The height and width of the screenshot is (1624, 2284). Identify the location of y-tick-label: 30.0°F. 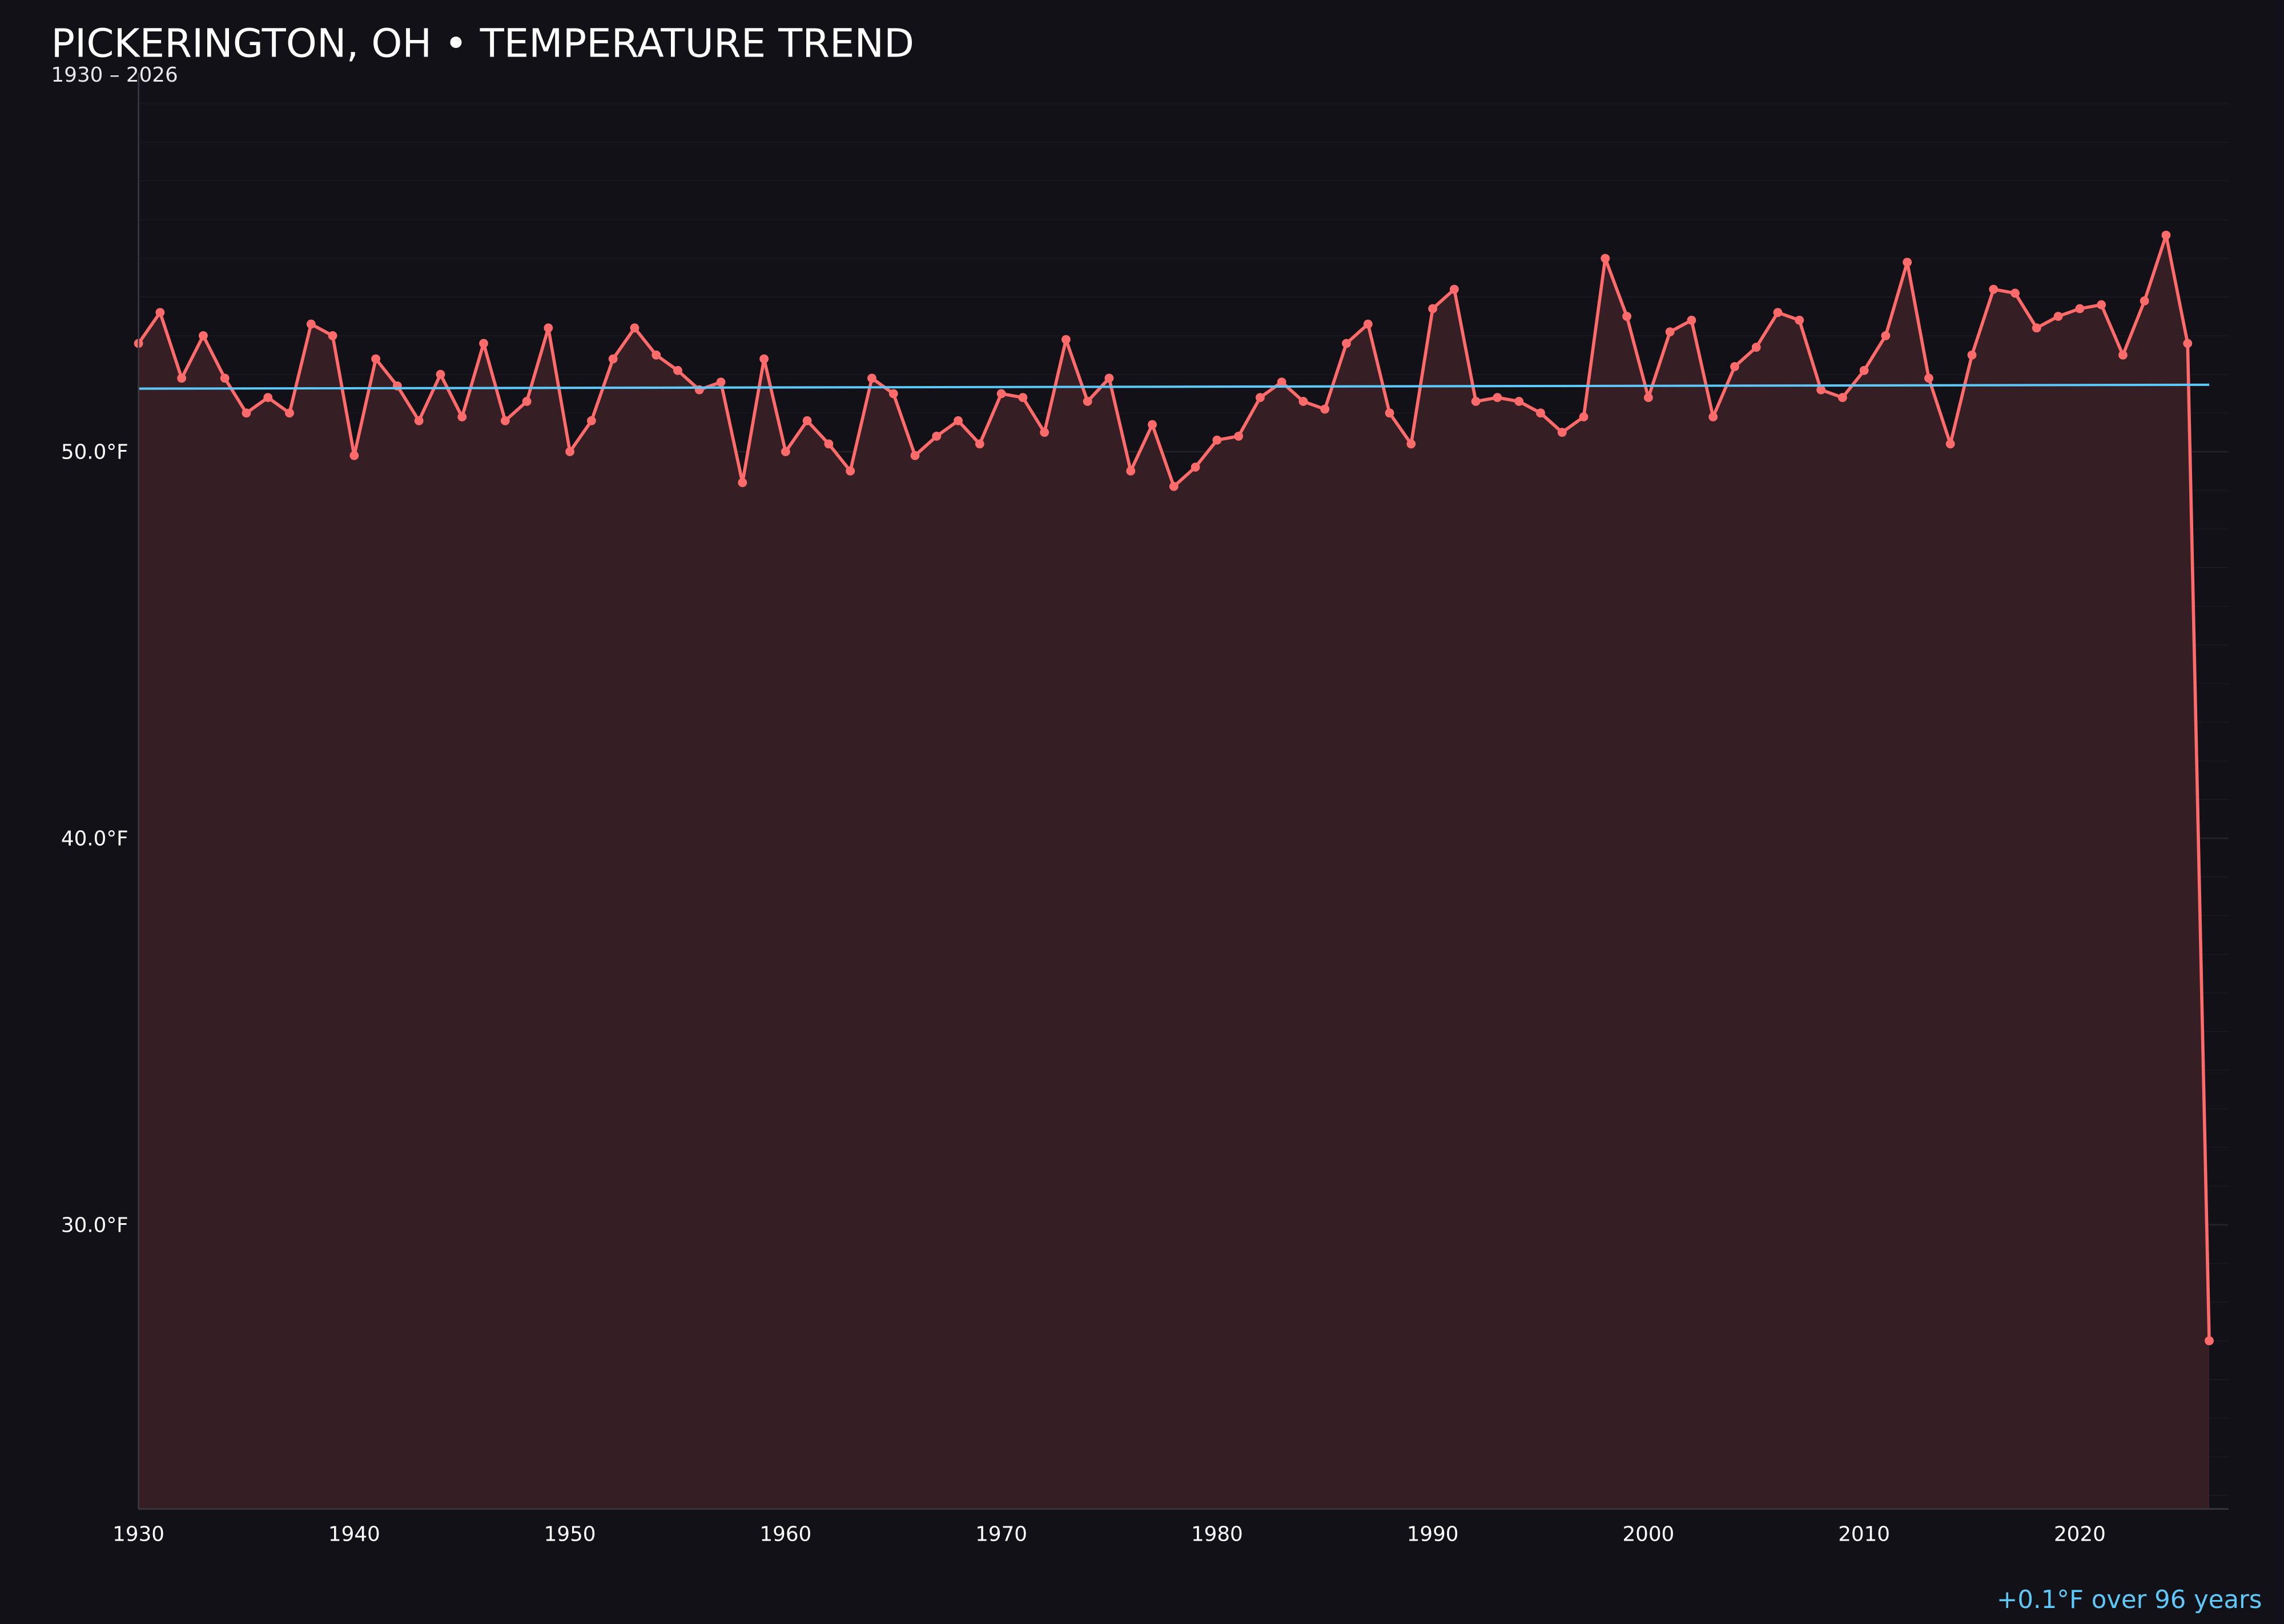
(94, 1225).